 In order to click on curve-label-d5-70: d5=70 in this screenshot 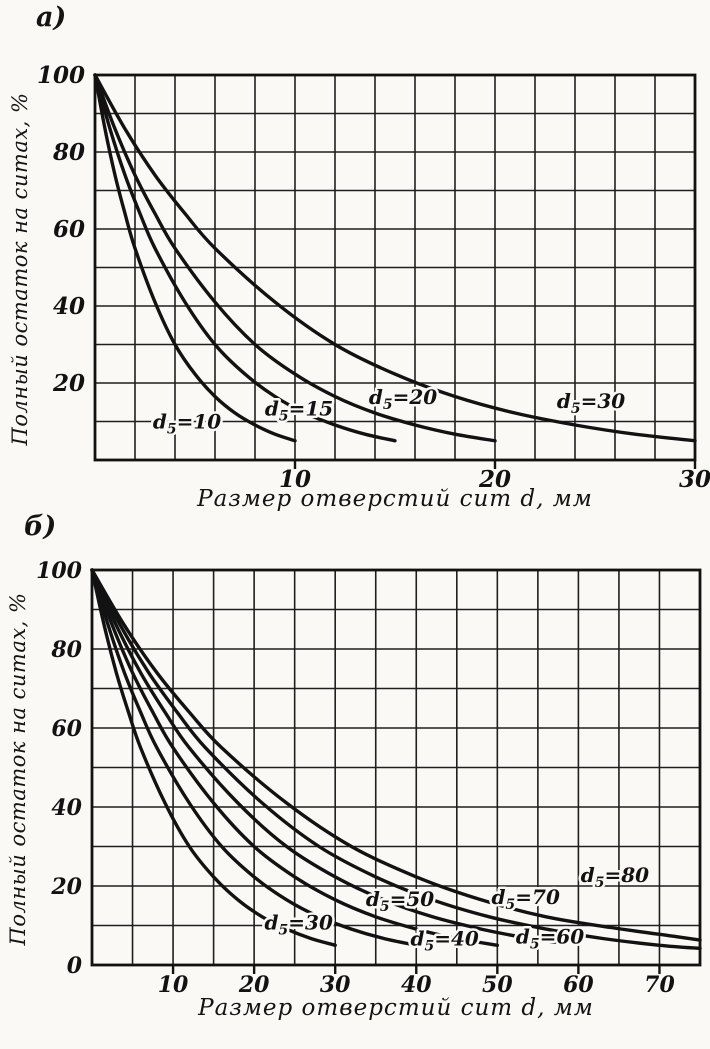, I will do `click(526, 899)`.